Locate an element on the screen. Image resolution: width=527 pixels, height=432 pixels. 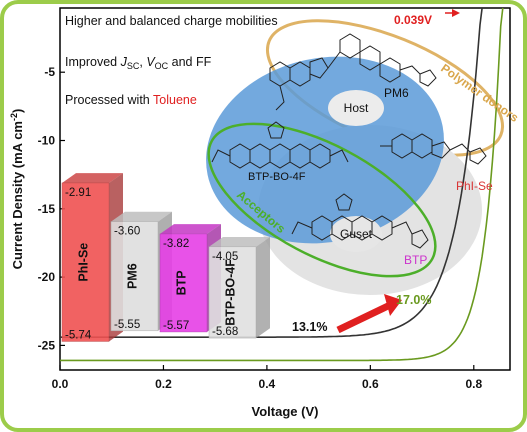
pce-high-label: 17.0% is located at coordinates (413, 300).